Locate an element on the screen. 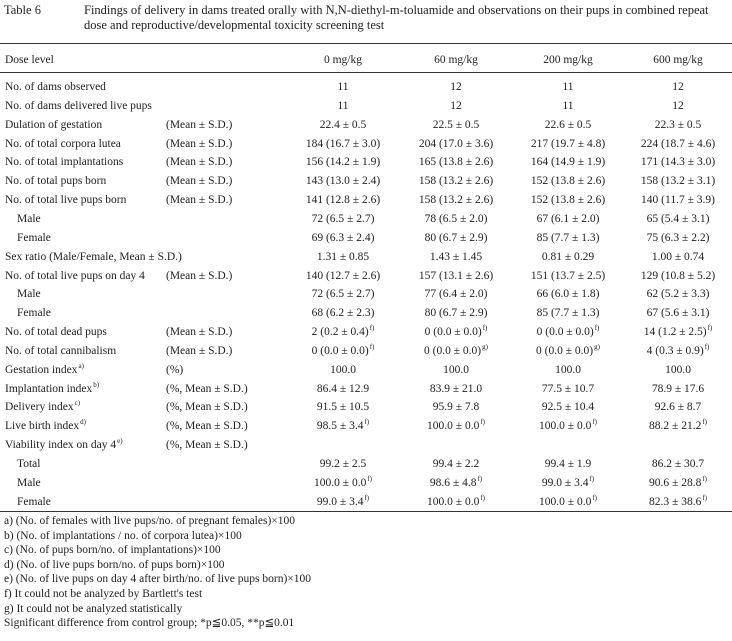 Image resolution: width=732 pixels, height=641 pixels. cell: 99.0 ± 3.4f) is located at coordinates (567, 482).